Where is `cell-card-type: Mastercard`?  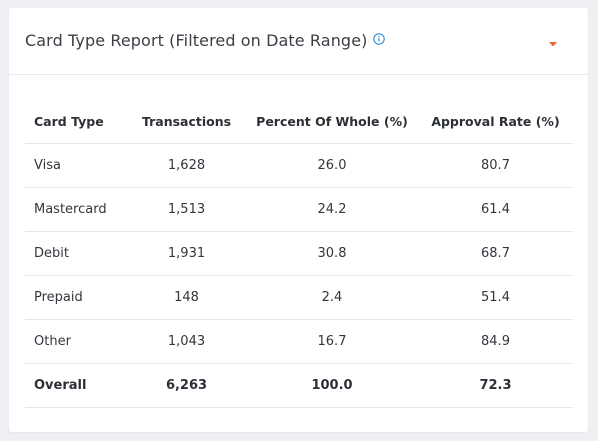
cell-card-type: Mastercard is located at coordinates (76, 209).